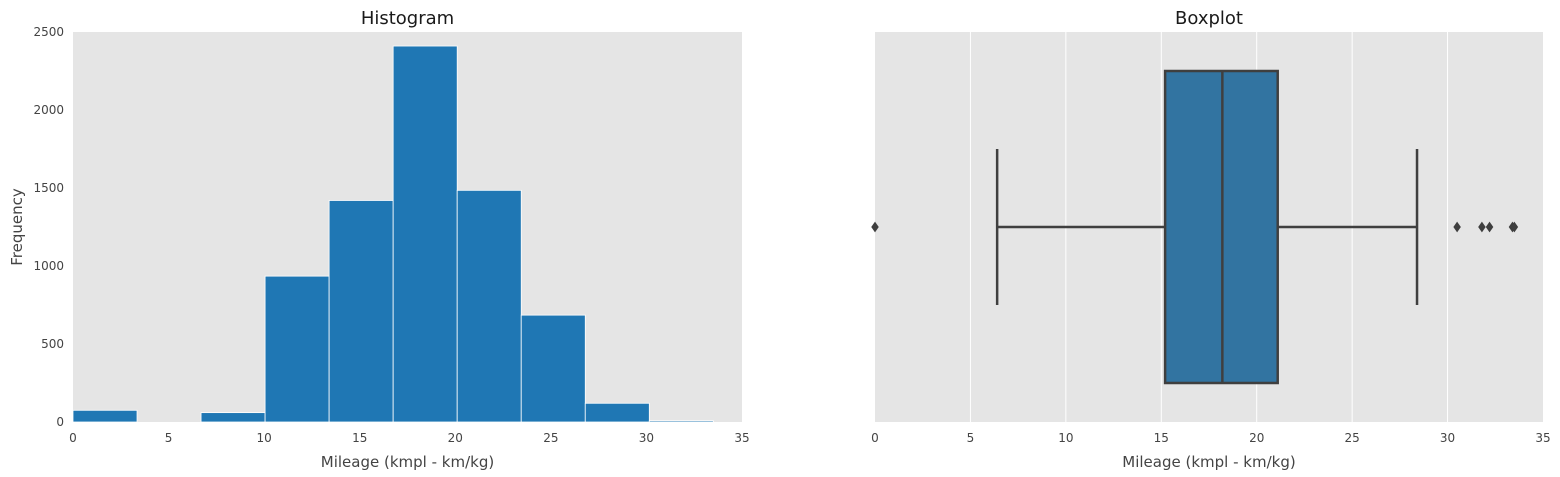 This screenshot has height=477, width=1560. I want to click on histogram-y-tick-label: 500, so click(52, 344).